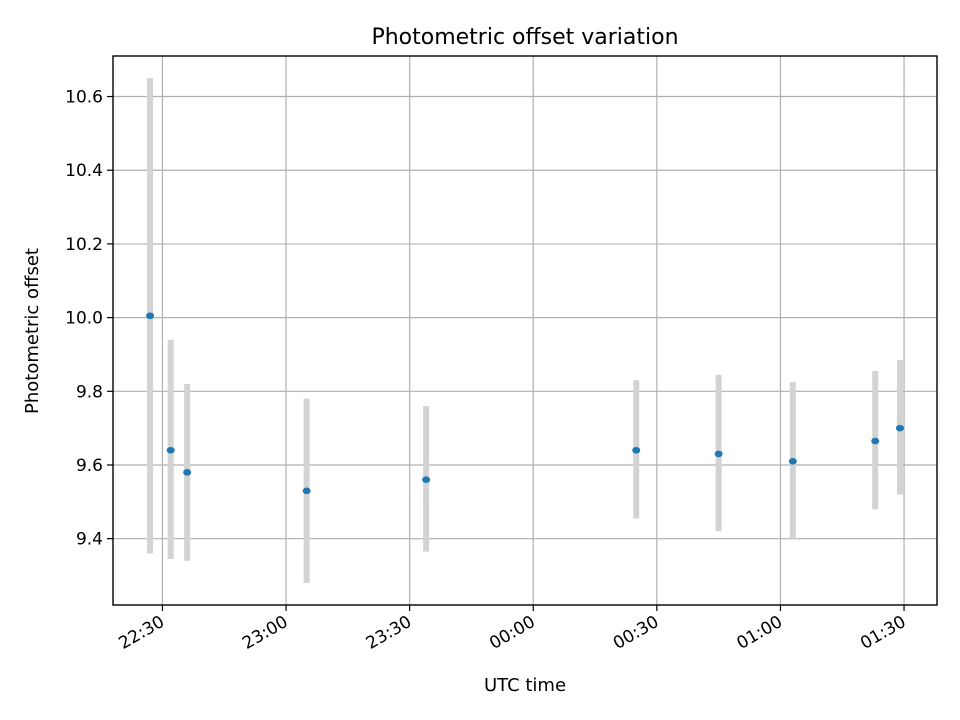  Describe the element at coordinates (89, 392) in the screenshot. I see `y-tick-label: 9.8` at that location.